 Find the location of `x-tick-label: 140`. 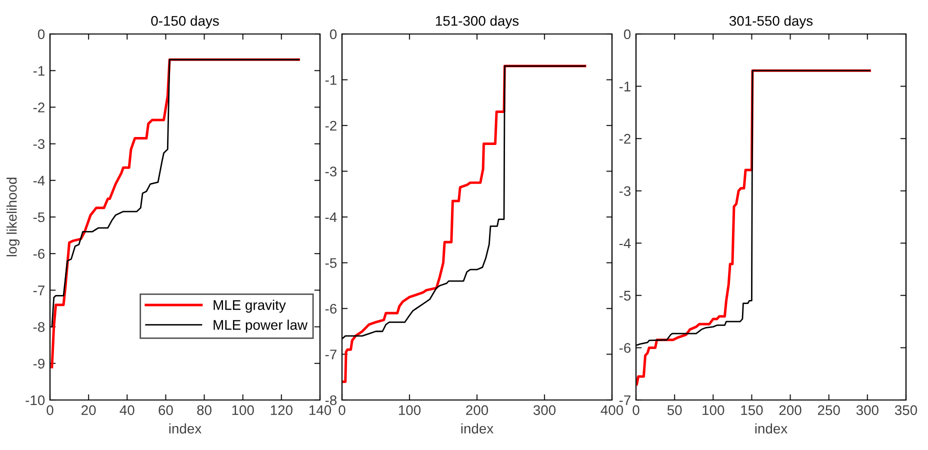

x-tick-label: 140 is located at coordinates (320, 410).